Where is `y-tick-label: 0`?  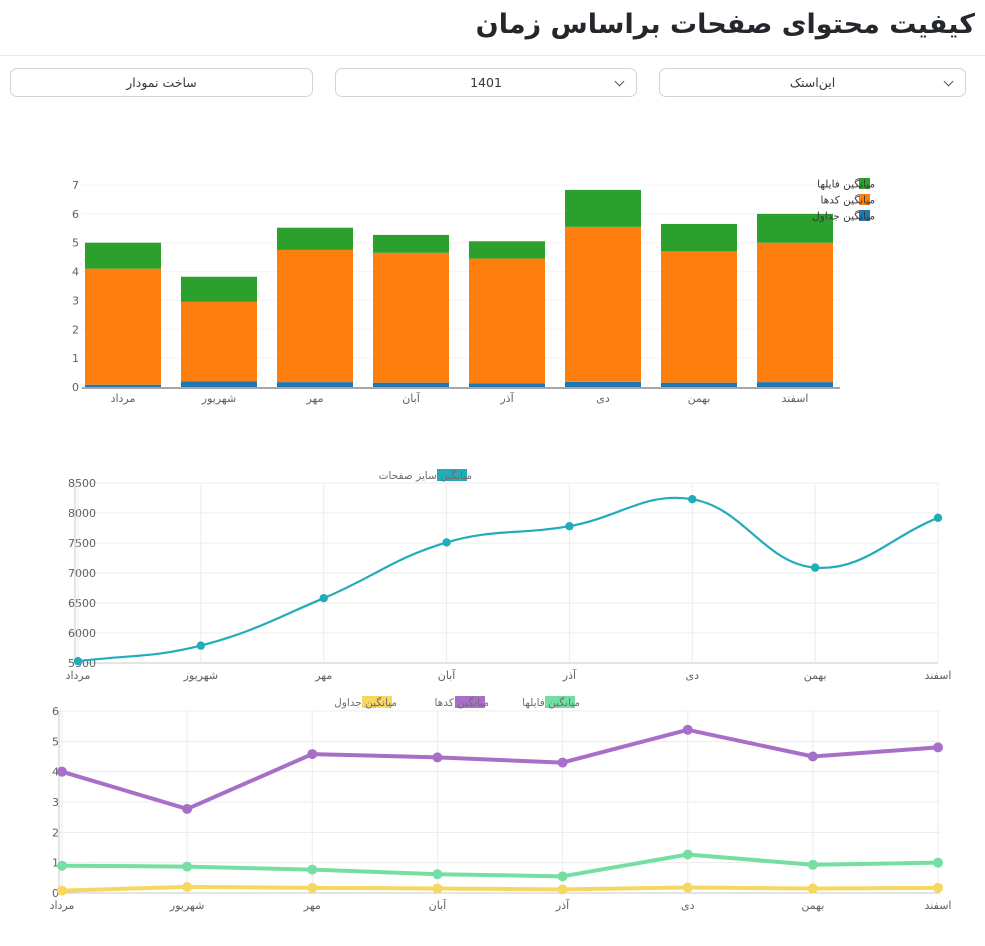 y-tick-label: 0 is located at coordinates (55, 893).